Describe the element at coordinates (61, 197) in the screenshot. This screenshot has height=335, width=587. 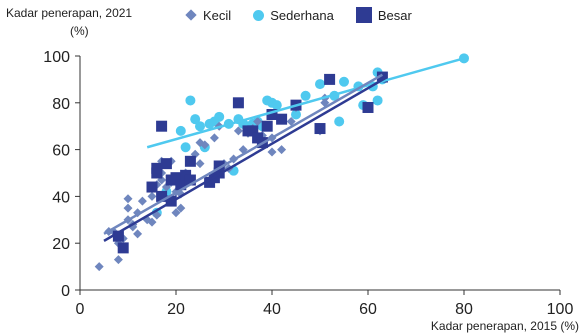
I see `y-tick-label: 40` at that location.